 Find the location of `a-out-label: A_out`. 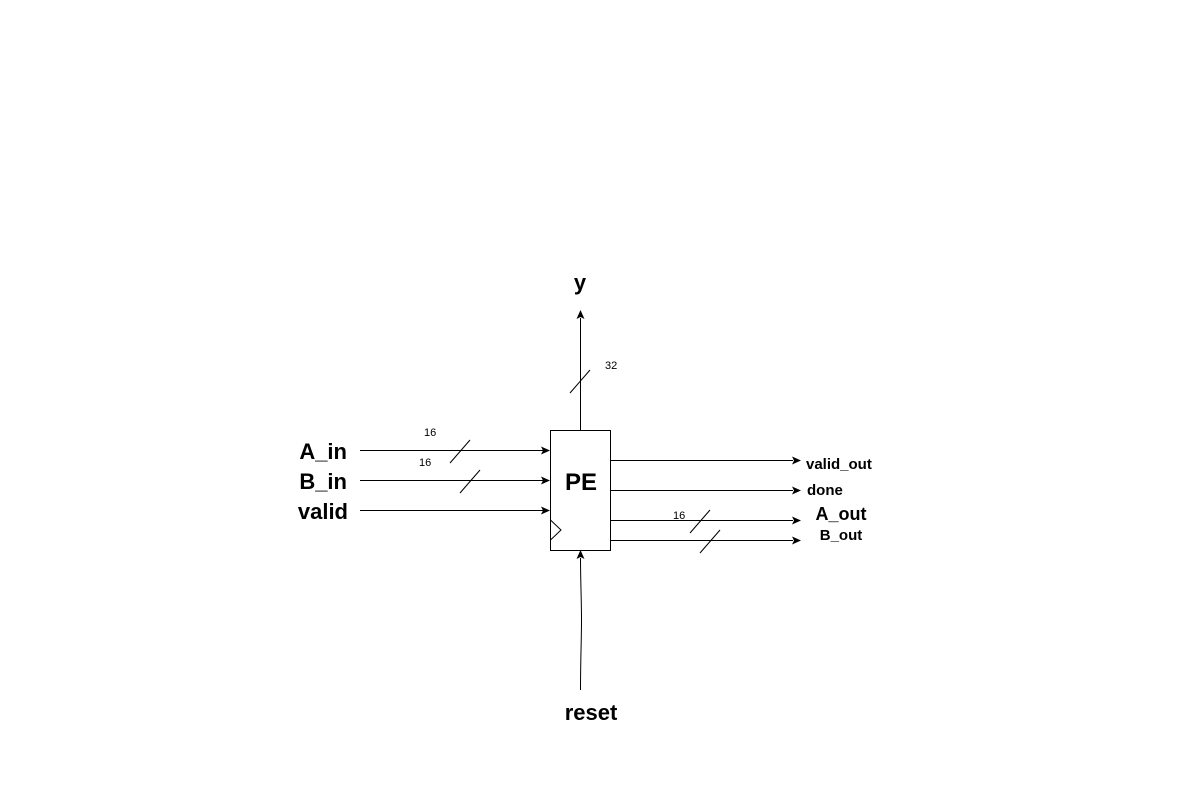

a-out-label: A_out is located at coordinates (841, 514).